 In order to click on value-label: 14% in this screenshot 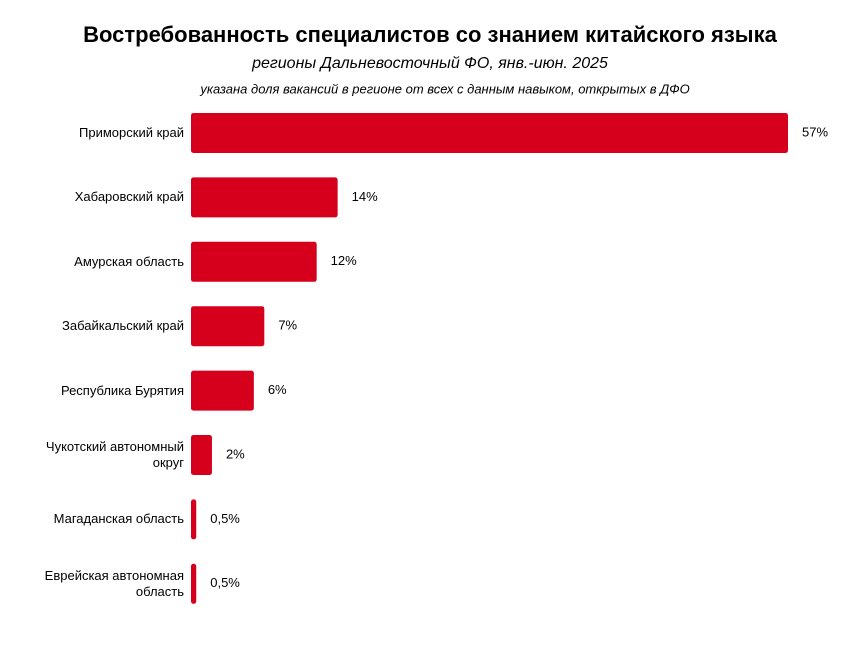, I will do `click(365, 196)`.